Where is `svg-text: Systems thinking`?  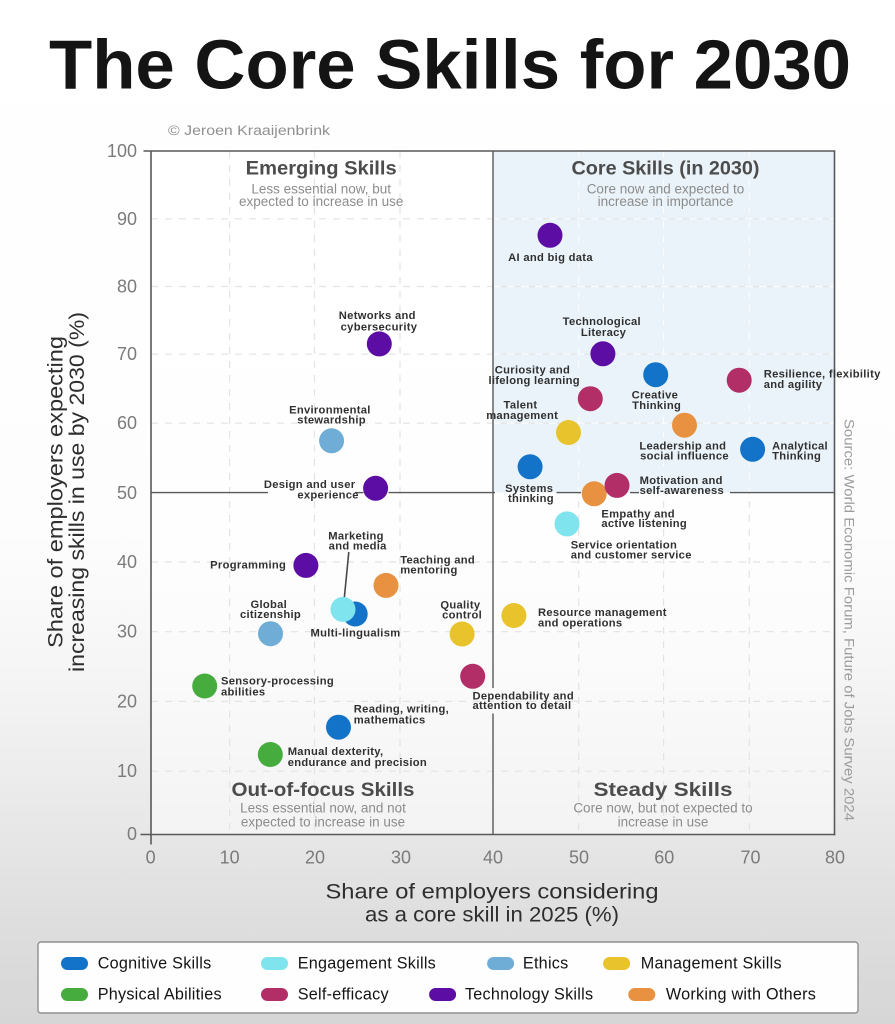 svg-text: Systems thinking is located at coordinates (531, 494).